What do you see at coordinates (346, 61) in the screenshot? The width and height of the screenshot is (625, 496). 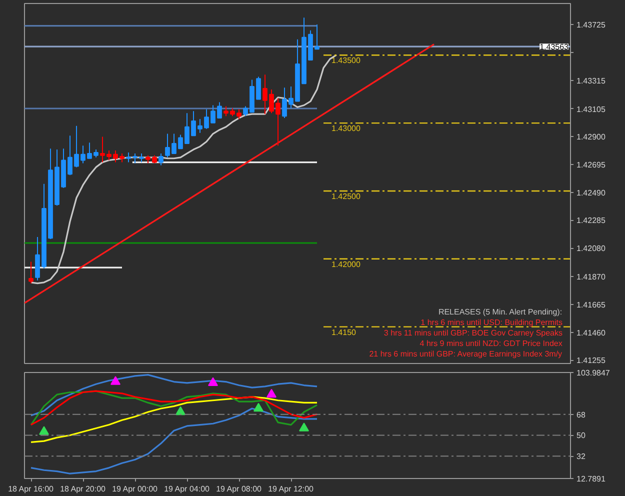 I see `ref-line-label: 1.43500` at bounding box center [346, 61].